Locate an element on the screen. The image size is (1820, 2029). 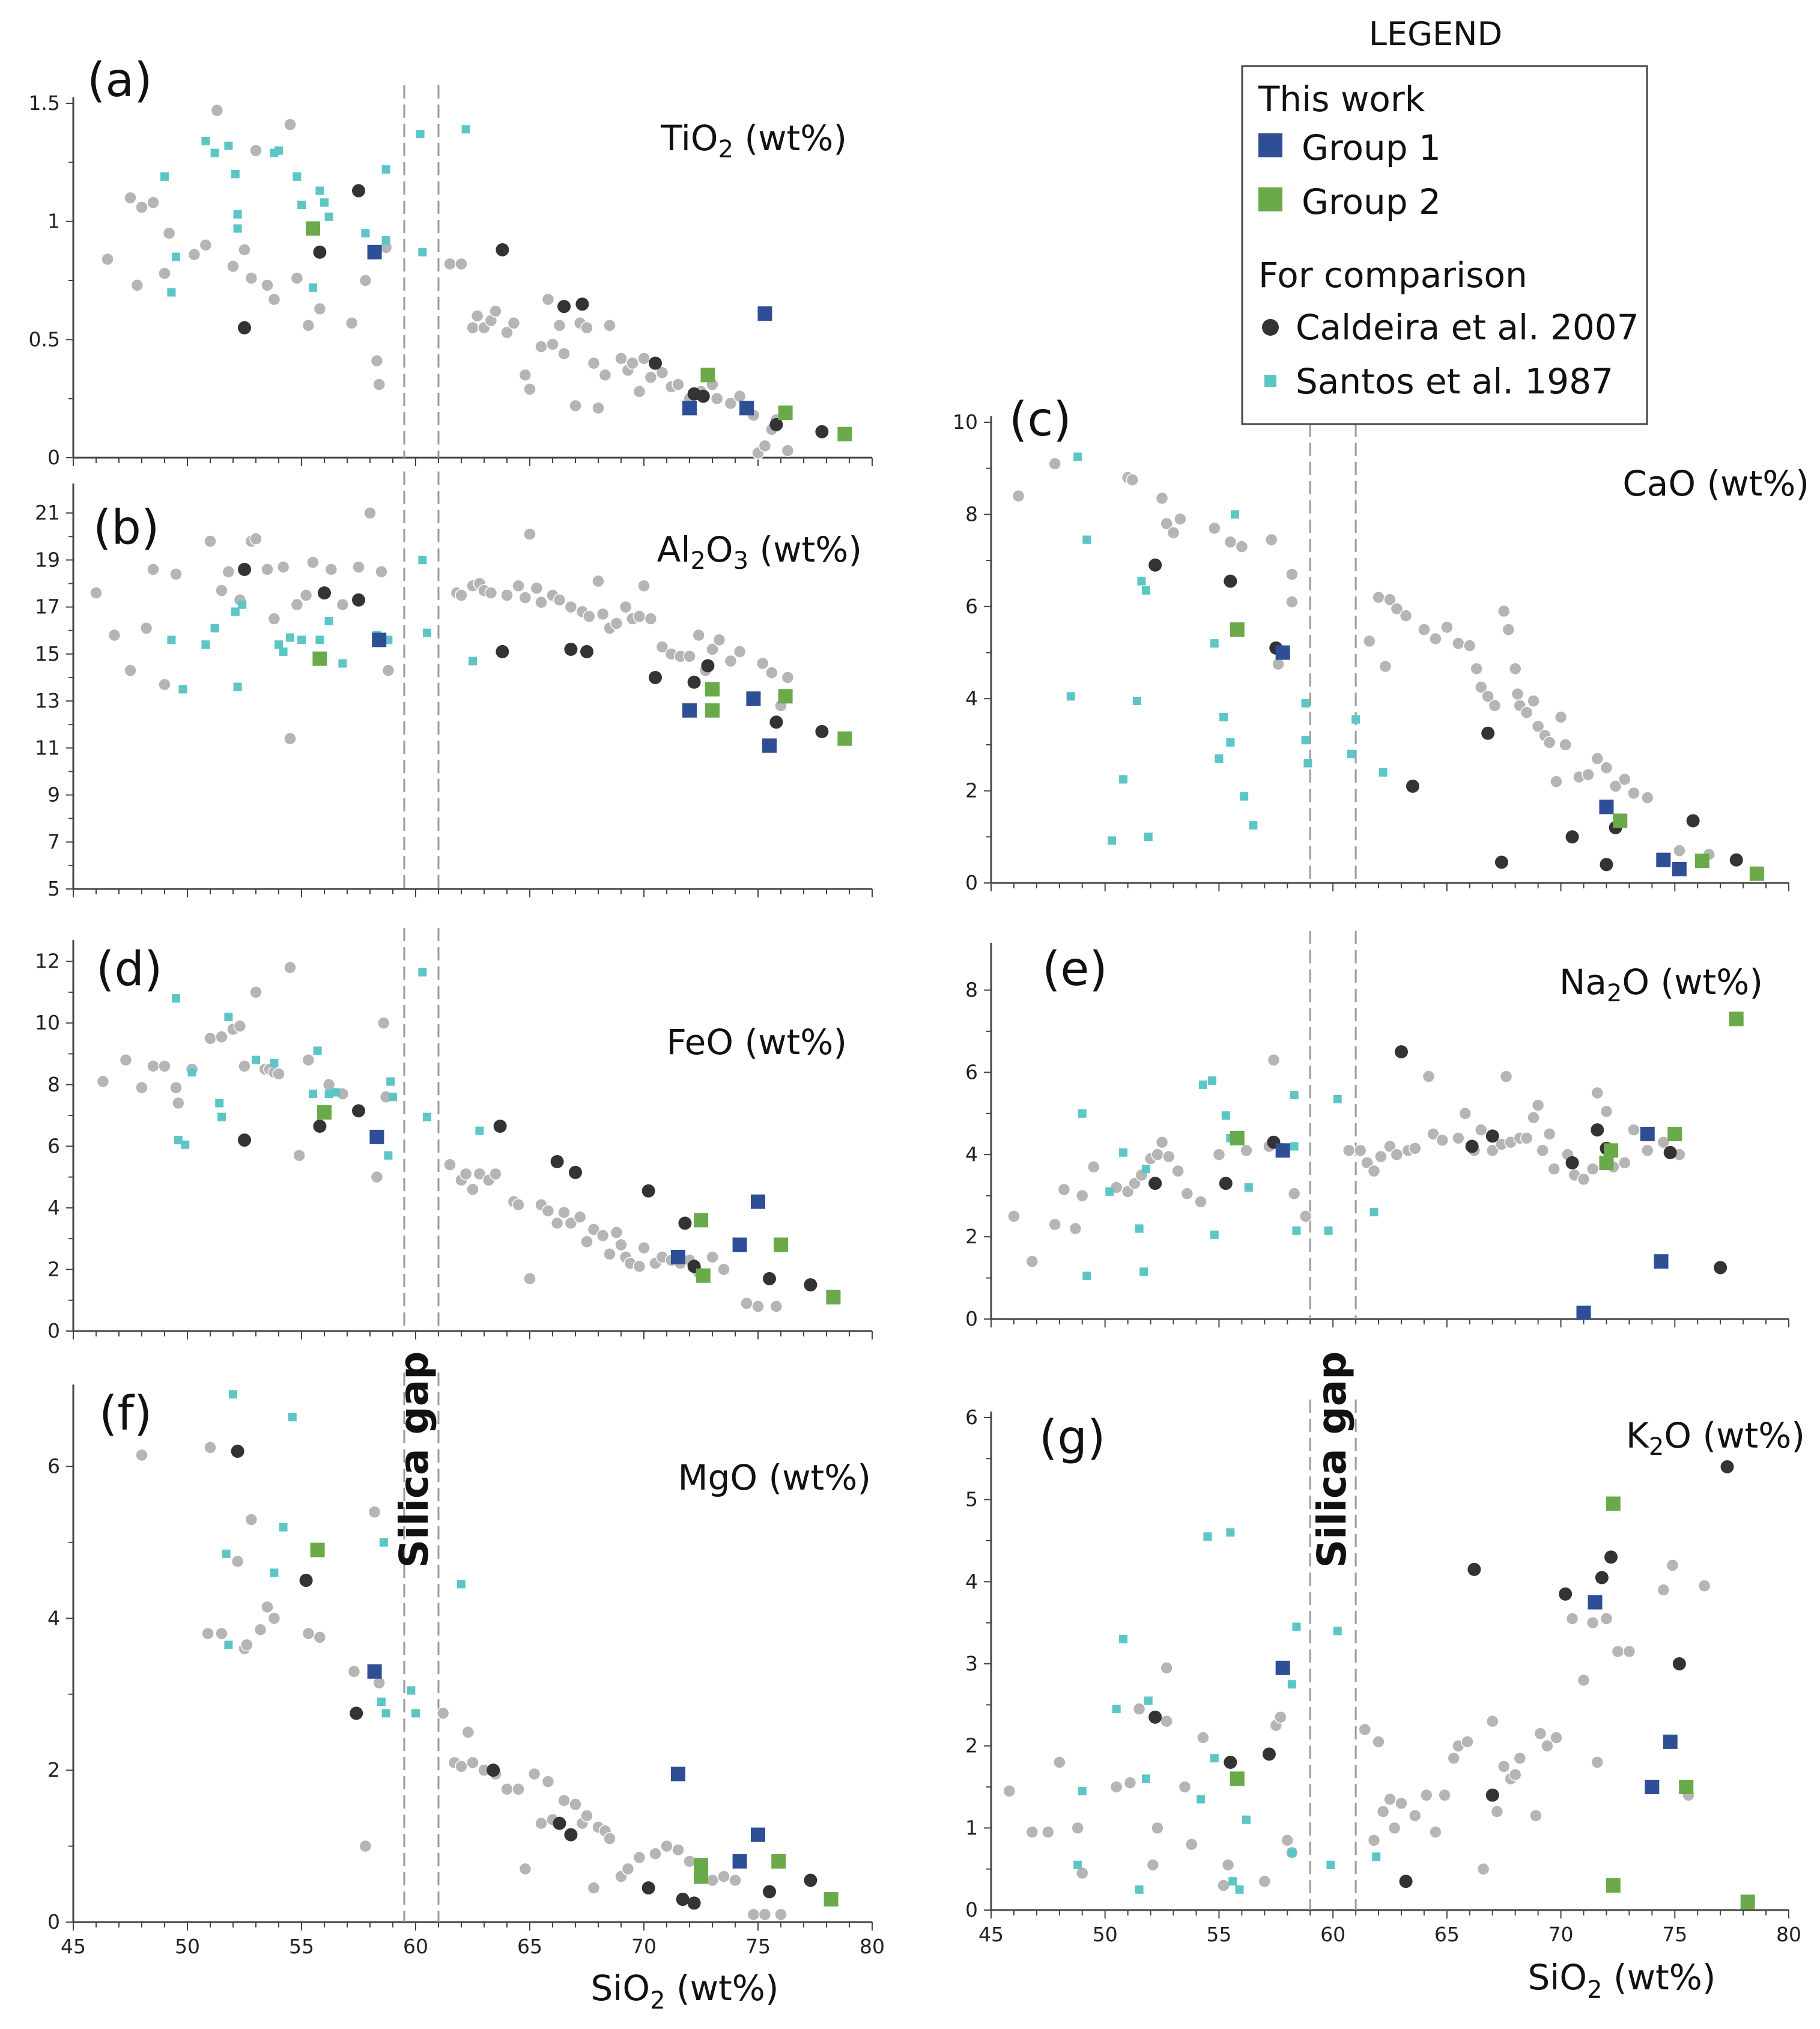
legend-group2-label: Group 2 is located at coordinates (1372, 201).